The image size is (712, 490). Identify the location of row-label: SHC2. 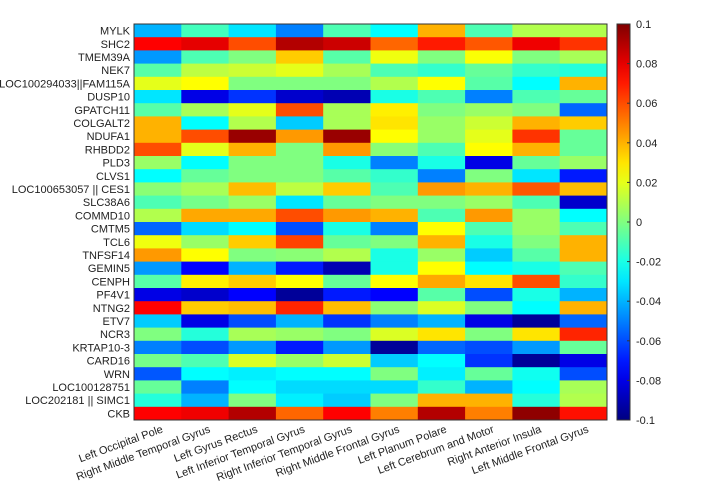
(115, 45).